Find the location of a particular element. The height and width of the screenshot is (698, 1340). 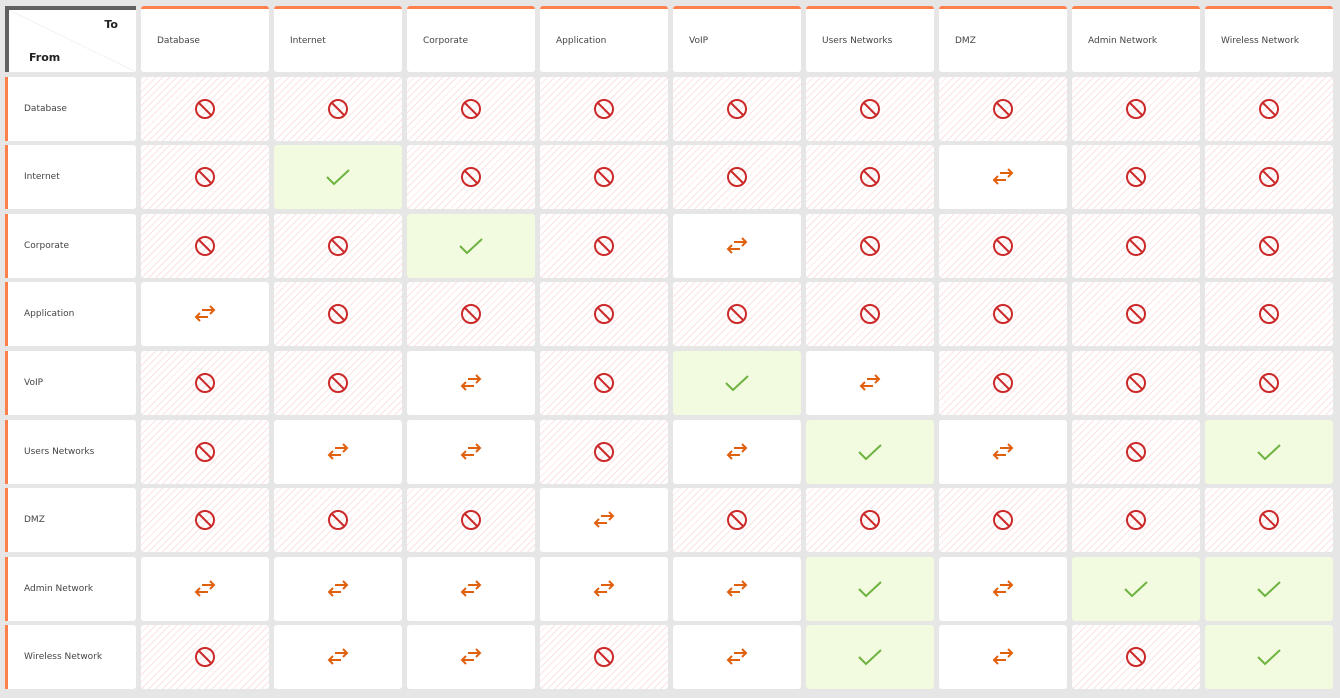

row-header: Corporate is located at coordinates (70, 245).